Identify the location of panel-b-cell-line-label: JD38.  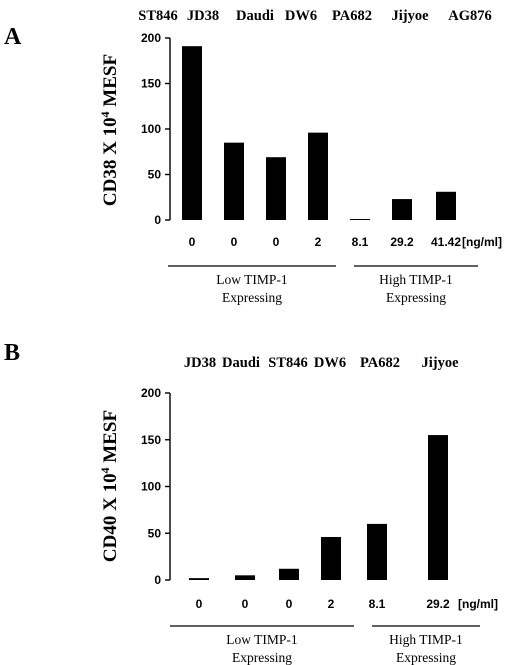
(200, 363).